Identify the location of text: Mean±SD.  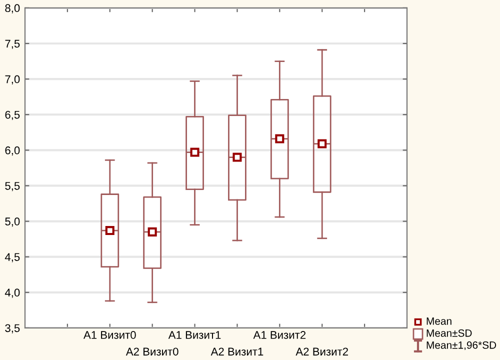
(449, 333).